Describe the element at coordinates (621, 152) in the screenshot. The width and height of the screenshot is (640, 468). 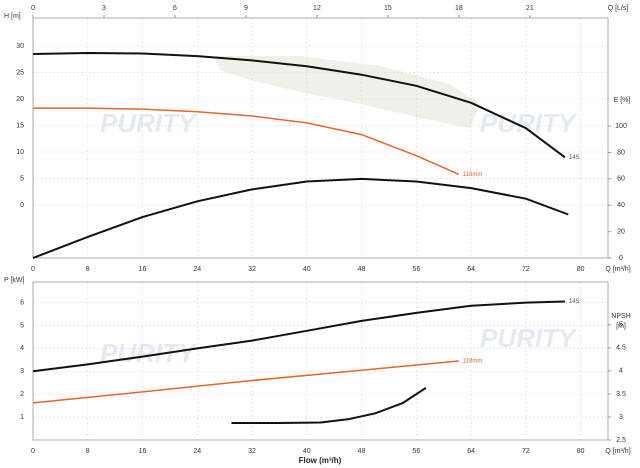
I see `y2-tick-label: 80` at that location.